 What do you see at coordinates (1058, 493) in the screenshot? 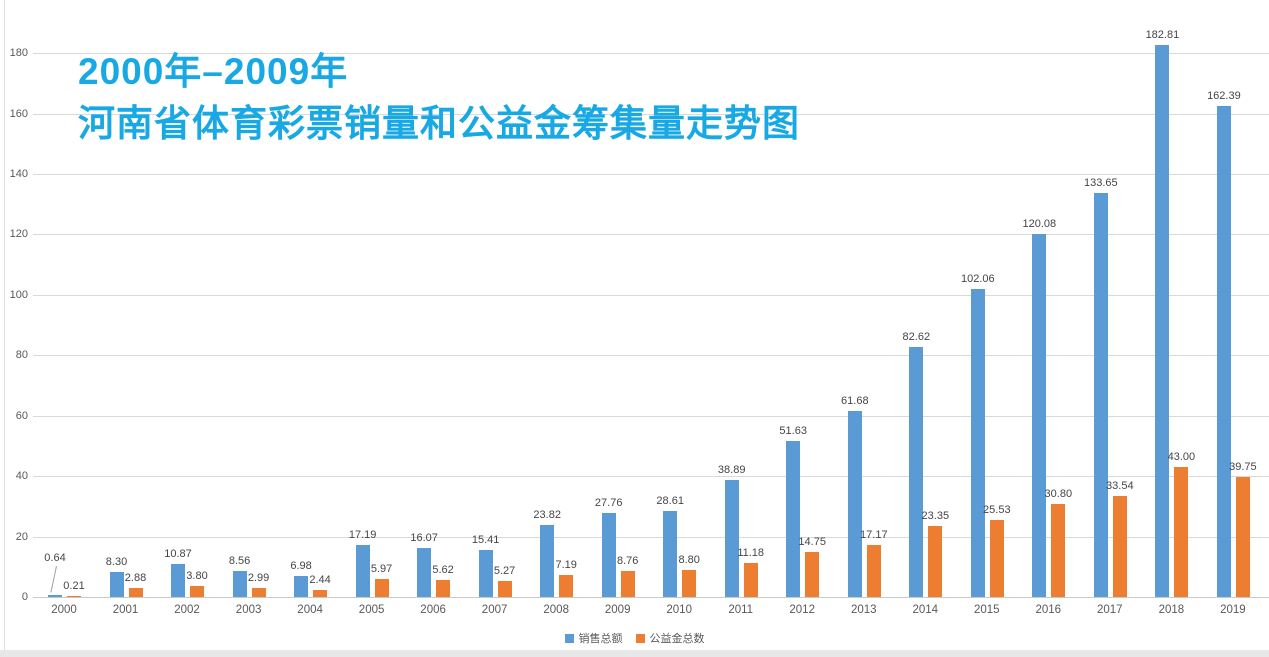
I see `value-label-fund-2016: 30.80` at bounding box center [1058, 493].